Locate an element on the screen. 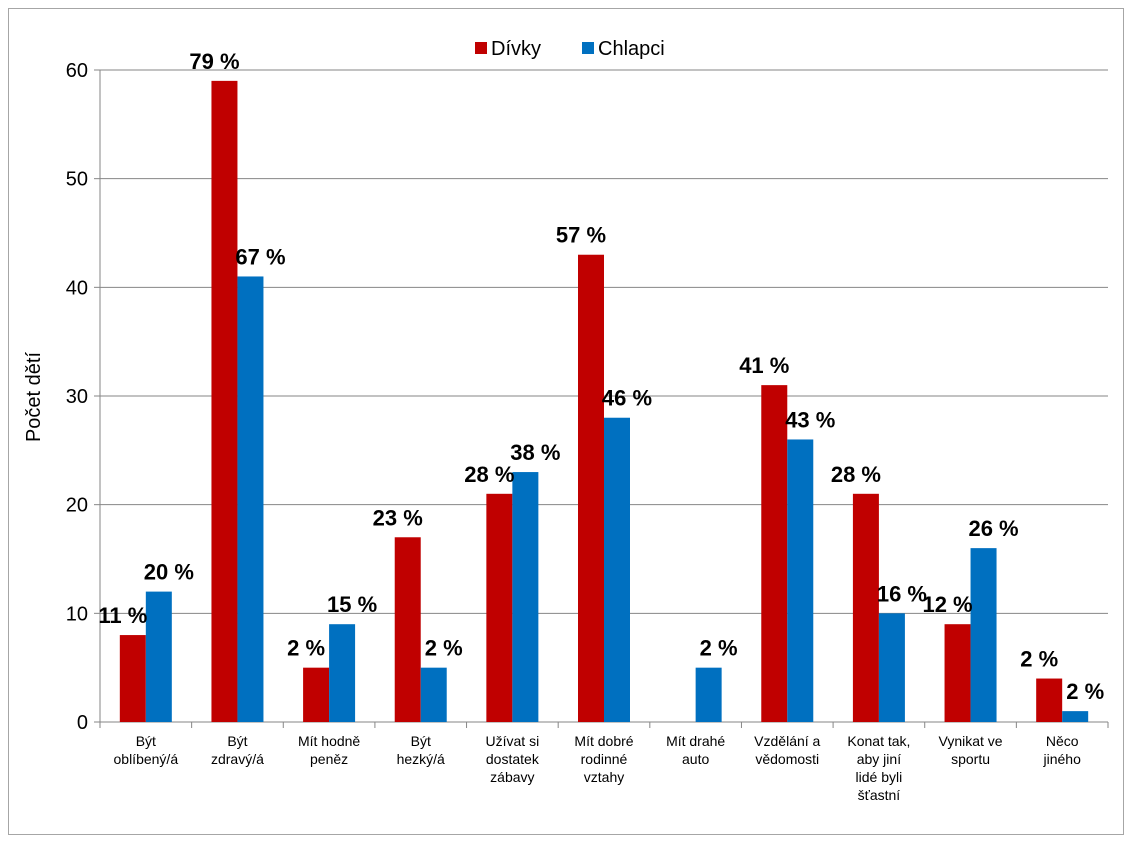  x-tick-label-line: dostatek is located at coordinates (513, 759).